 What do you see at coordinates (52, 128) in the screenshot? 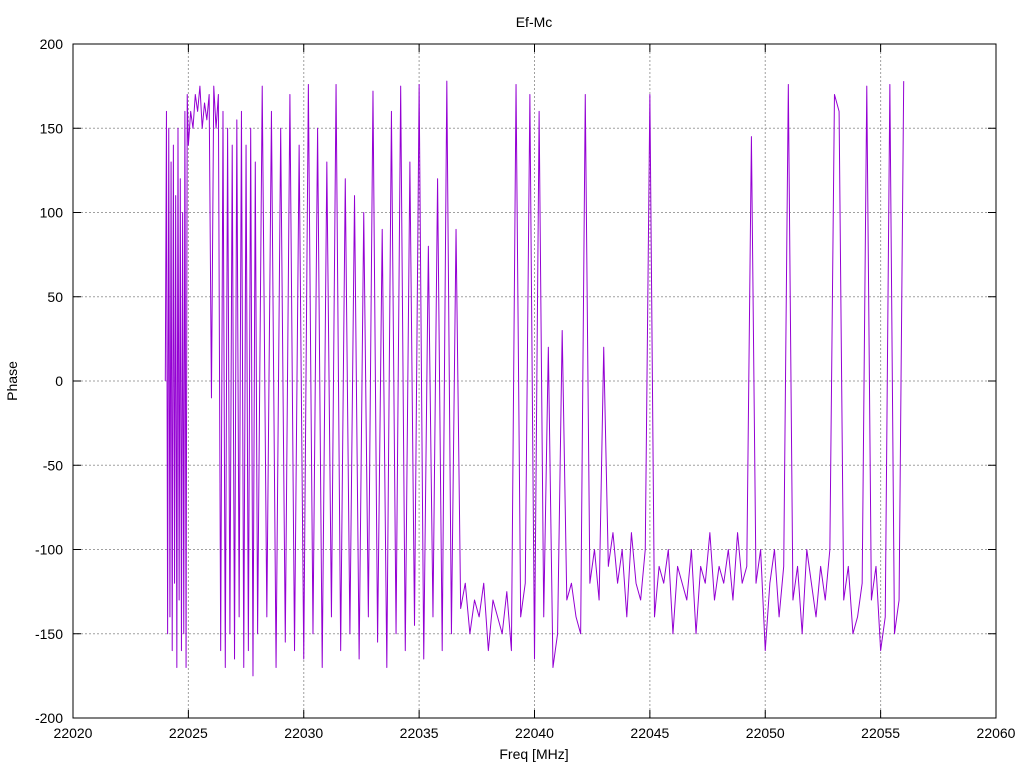
I see `y-tick-label: 150` at bounding box center [52, 128].